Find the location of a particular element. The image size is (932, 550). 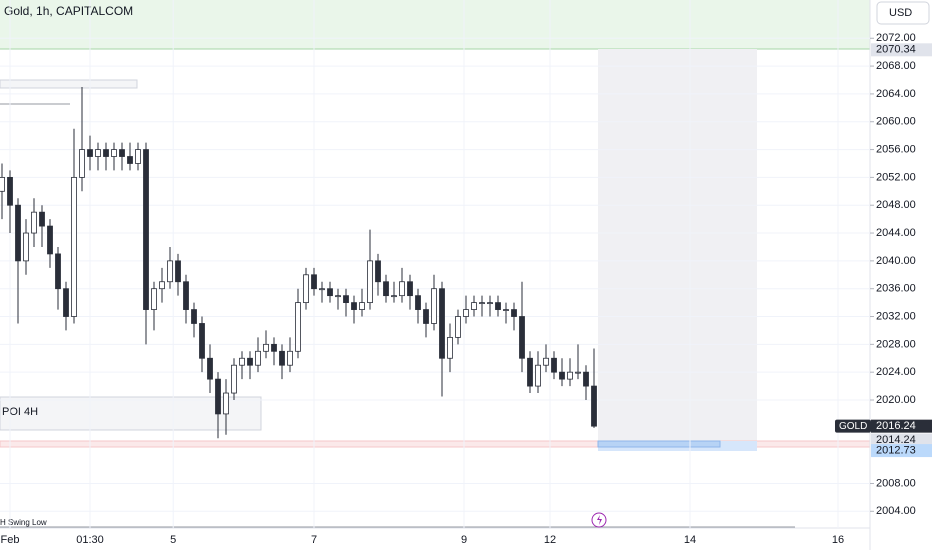

y-tick-label: 2024.00 is located at coordinates (896, 372).